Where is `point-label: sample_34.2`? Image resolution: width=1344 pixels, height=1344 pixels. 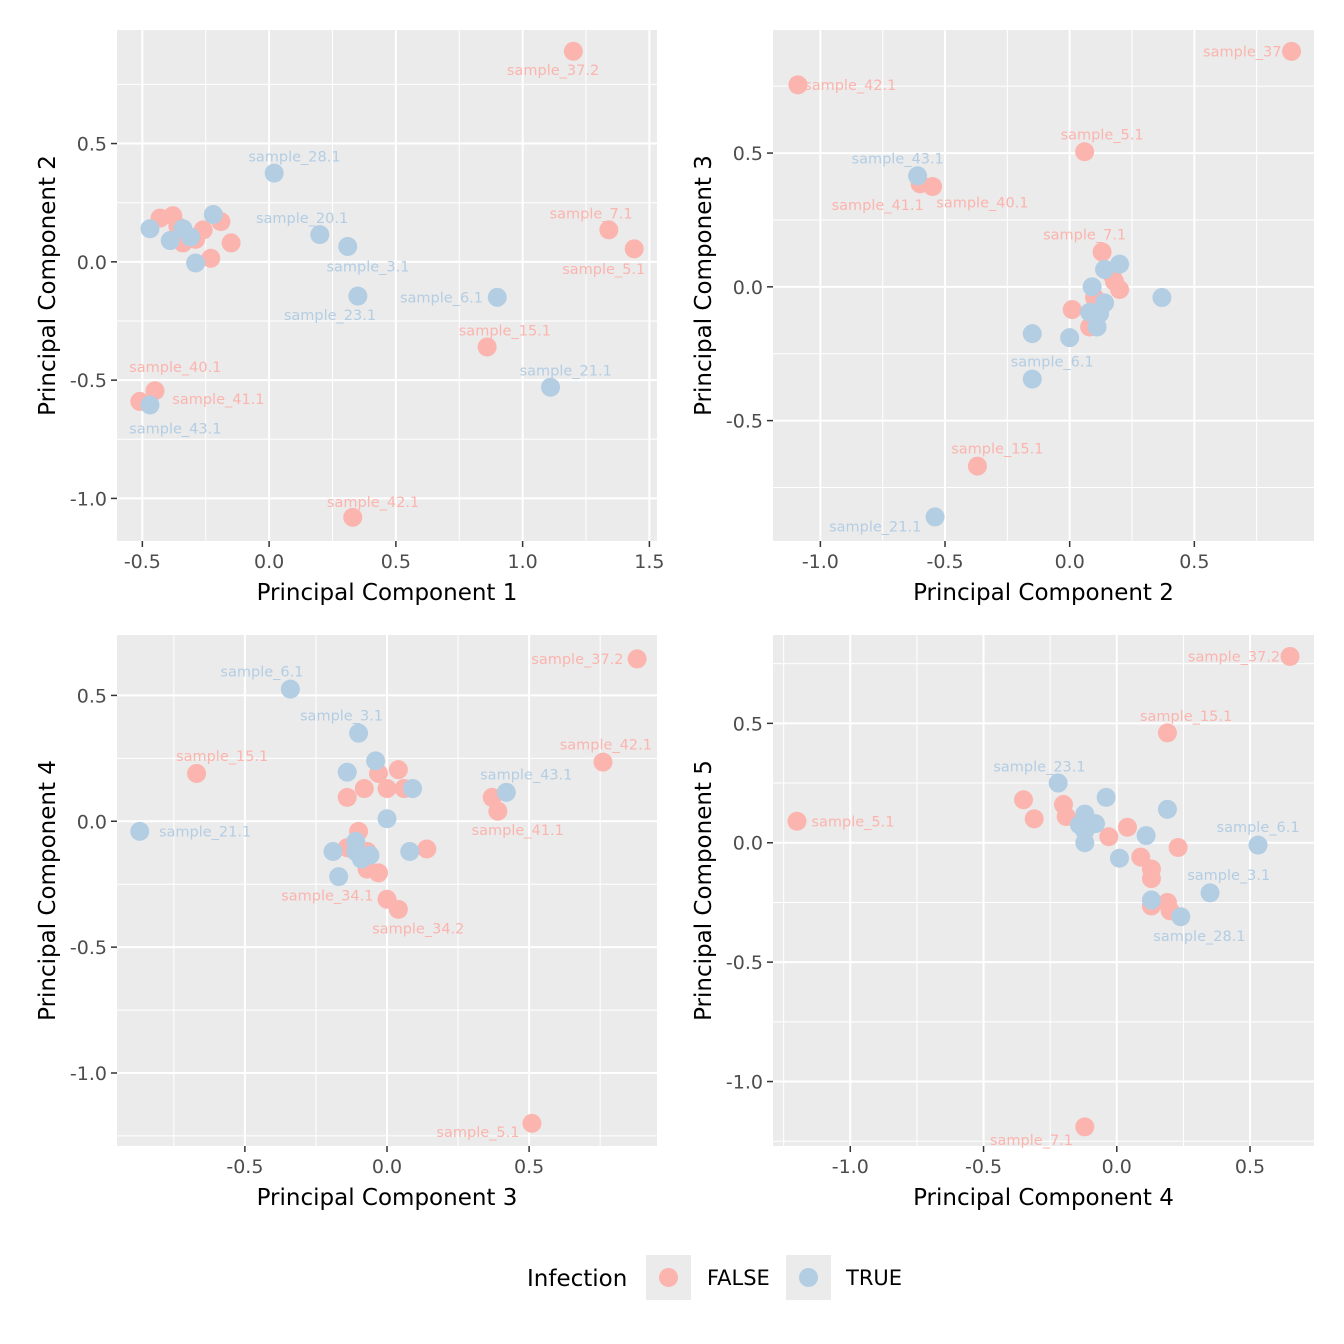
point-label: sample_34.2 is located at coordinates (418, 929).